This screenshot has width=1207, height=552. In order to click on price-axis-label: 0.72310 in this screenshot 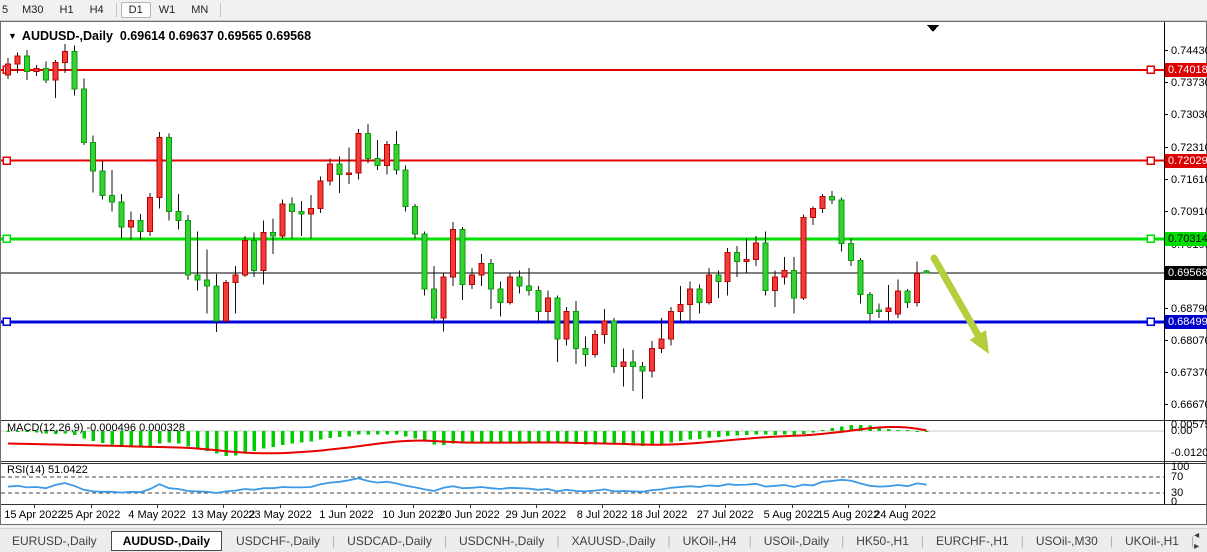, I will do `click(1185, 148)`.